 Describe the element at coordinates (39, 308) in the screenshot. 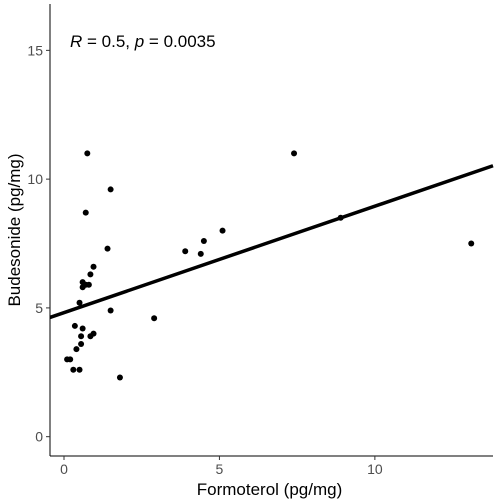

I see `y-tick-label: 5` at that location.